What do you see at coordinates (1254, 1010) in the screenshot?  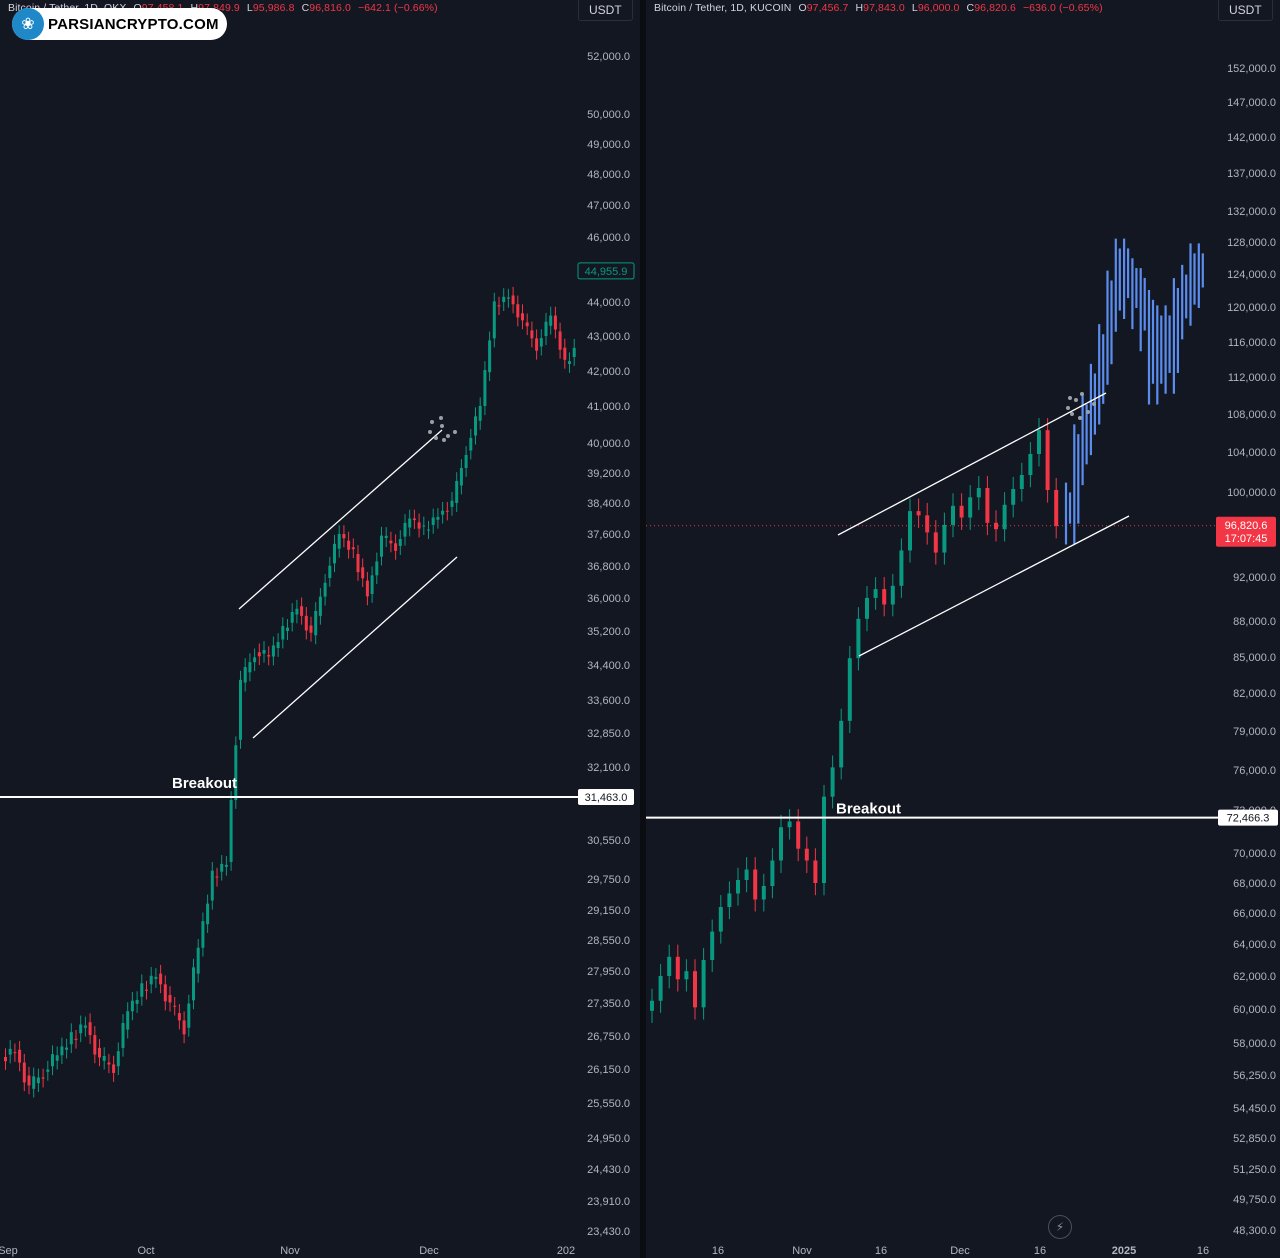 I see `right-price-tick: 60,000.0` at bounding box center [1254, 1010].